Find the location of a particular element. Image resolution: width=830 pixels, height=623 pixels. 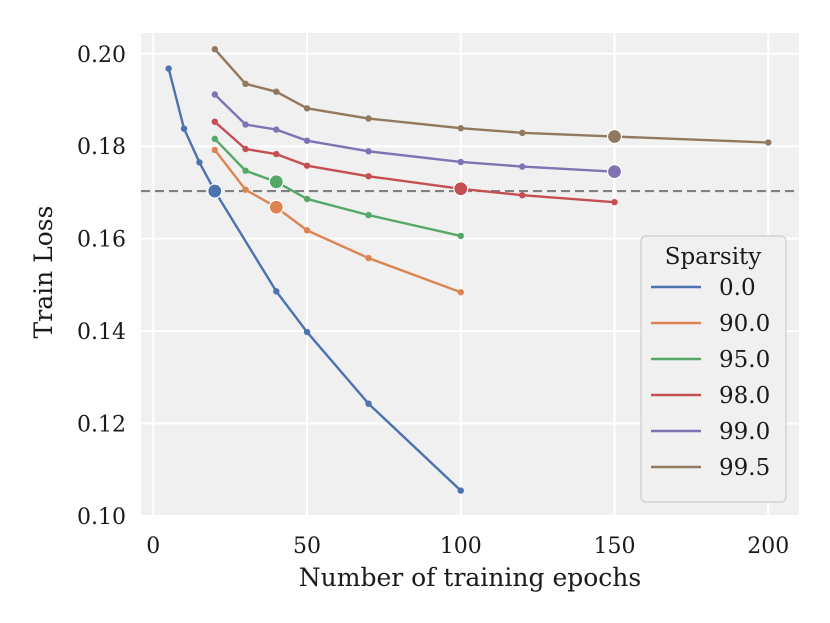

series-98.0 is located at coordinates (414, 162).